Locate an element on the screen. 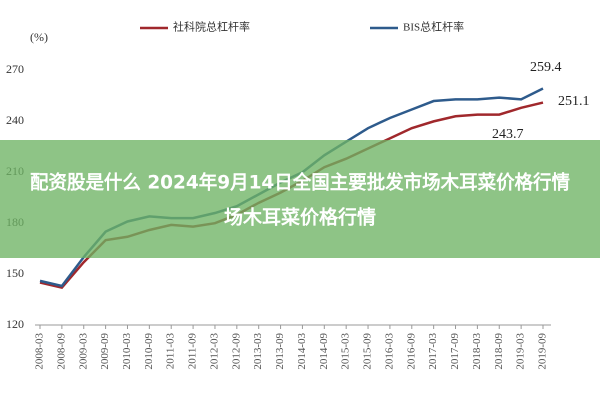 The width and height of the screenshot is (600, 400). x-tick-label: 2012-03 is located at coordinates (214, 351).